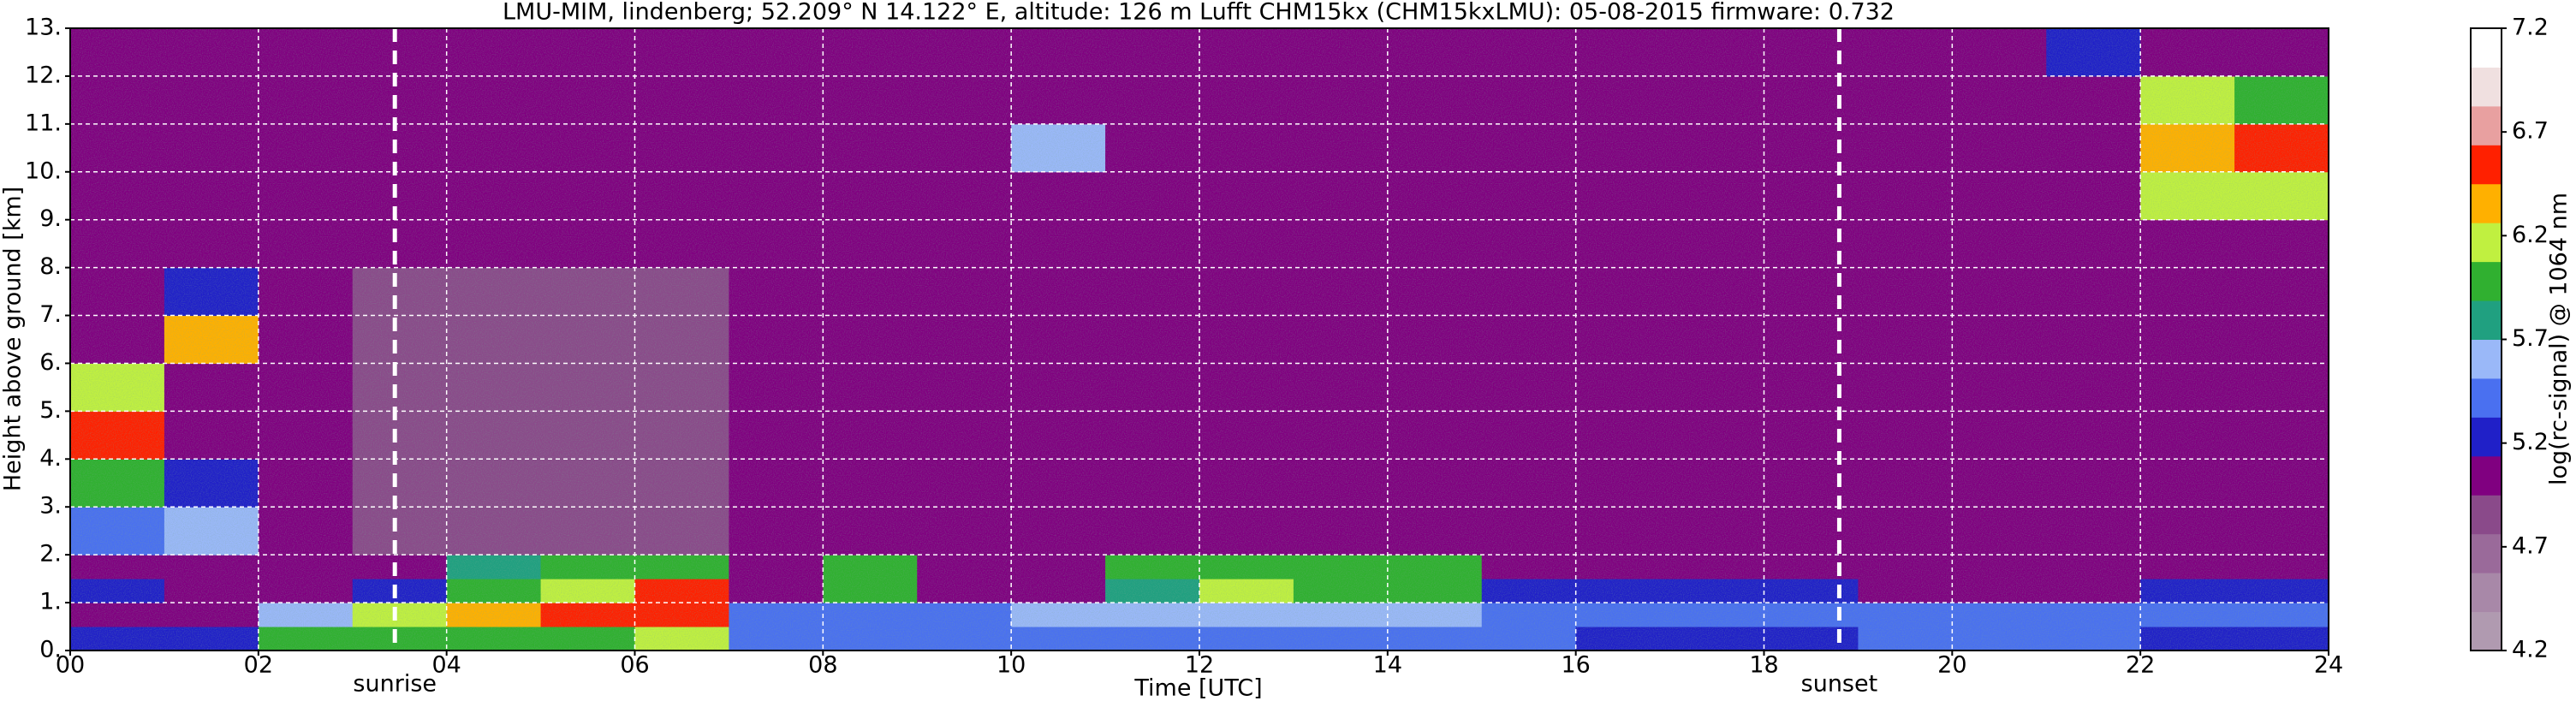 This screenshot has width=2576, height=707. What do you see at coordinates (1197, 688) in the screenshot?
I see `x-axis-label: Time [UTC]` at bounding box center [1197, 688].